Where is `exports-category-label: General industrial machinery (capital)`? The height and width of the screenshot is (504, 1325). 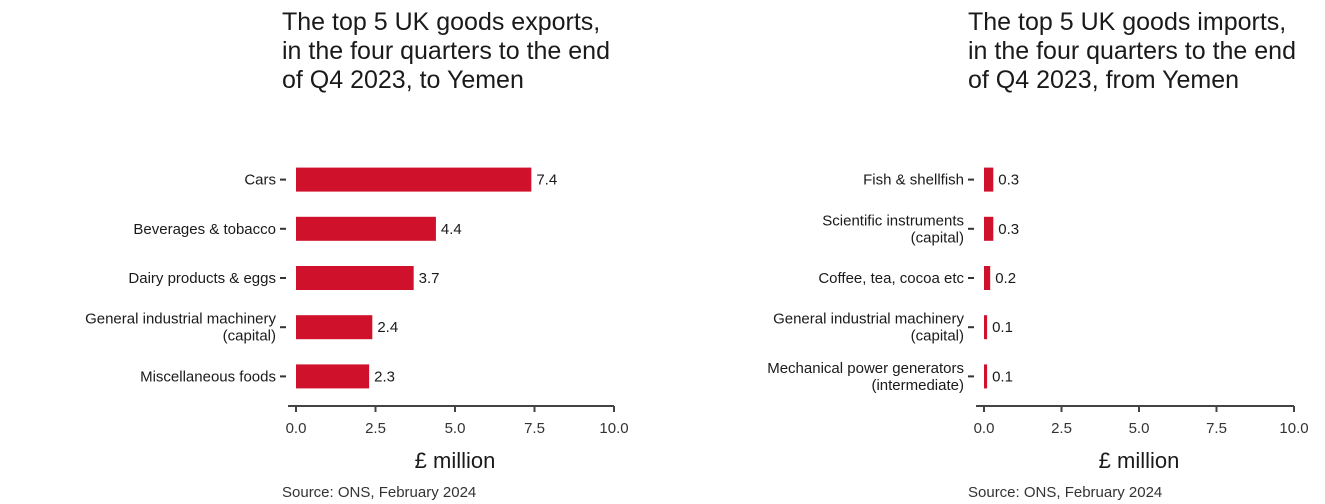 exports-category-label: General industrial machinery (capital) is located at coordinates (180, 328).